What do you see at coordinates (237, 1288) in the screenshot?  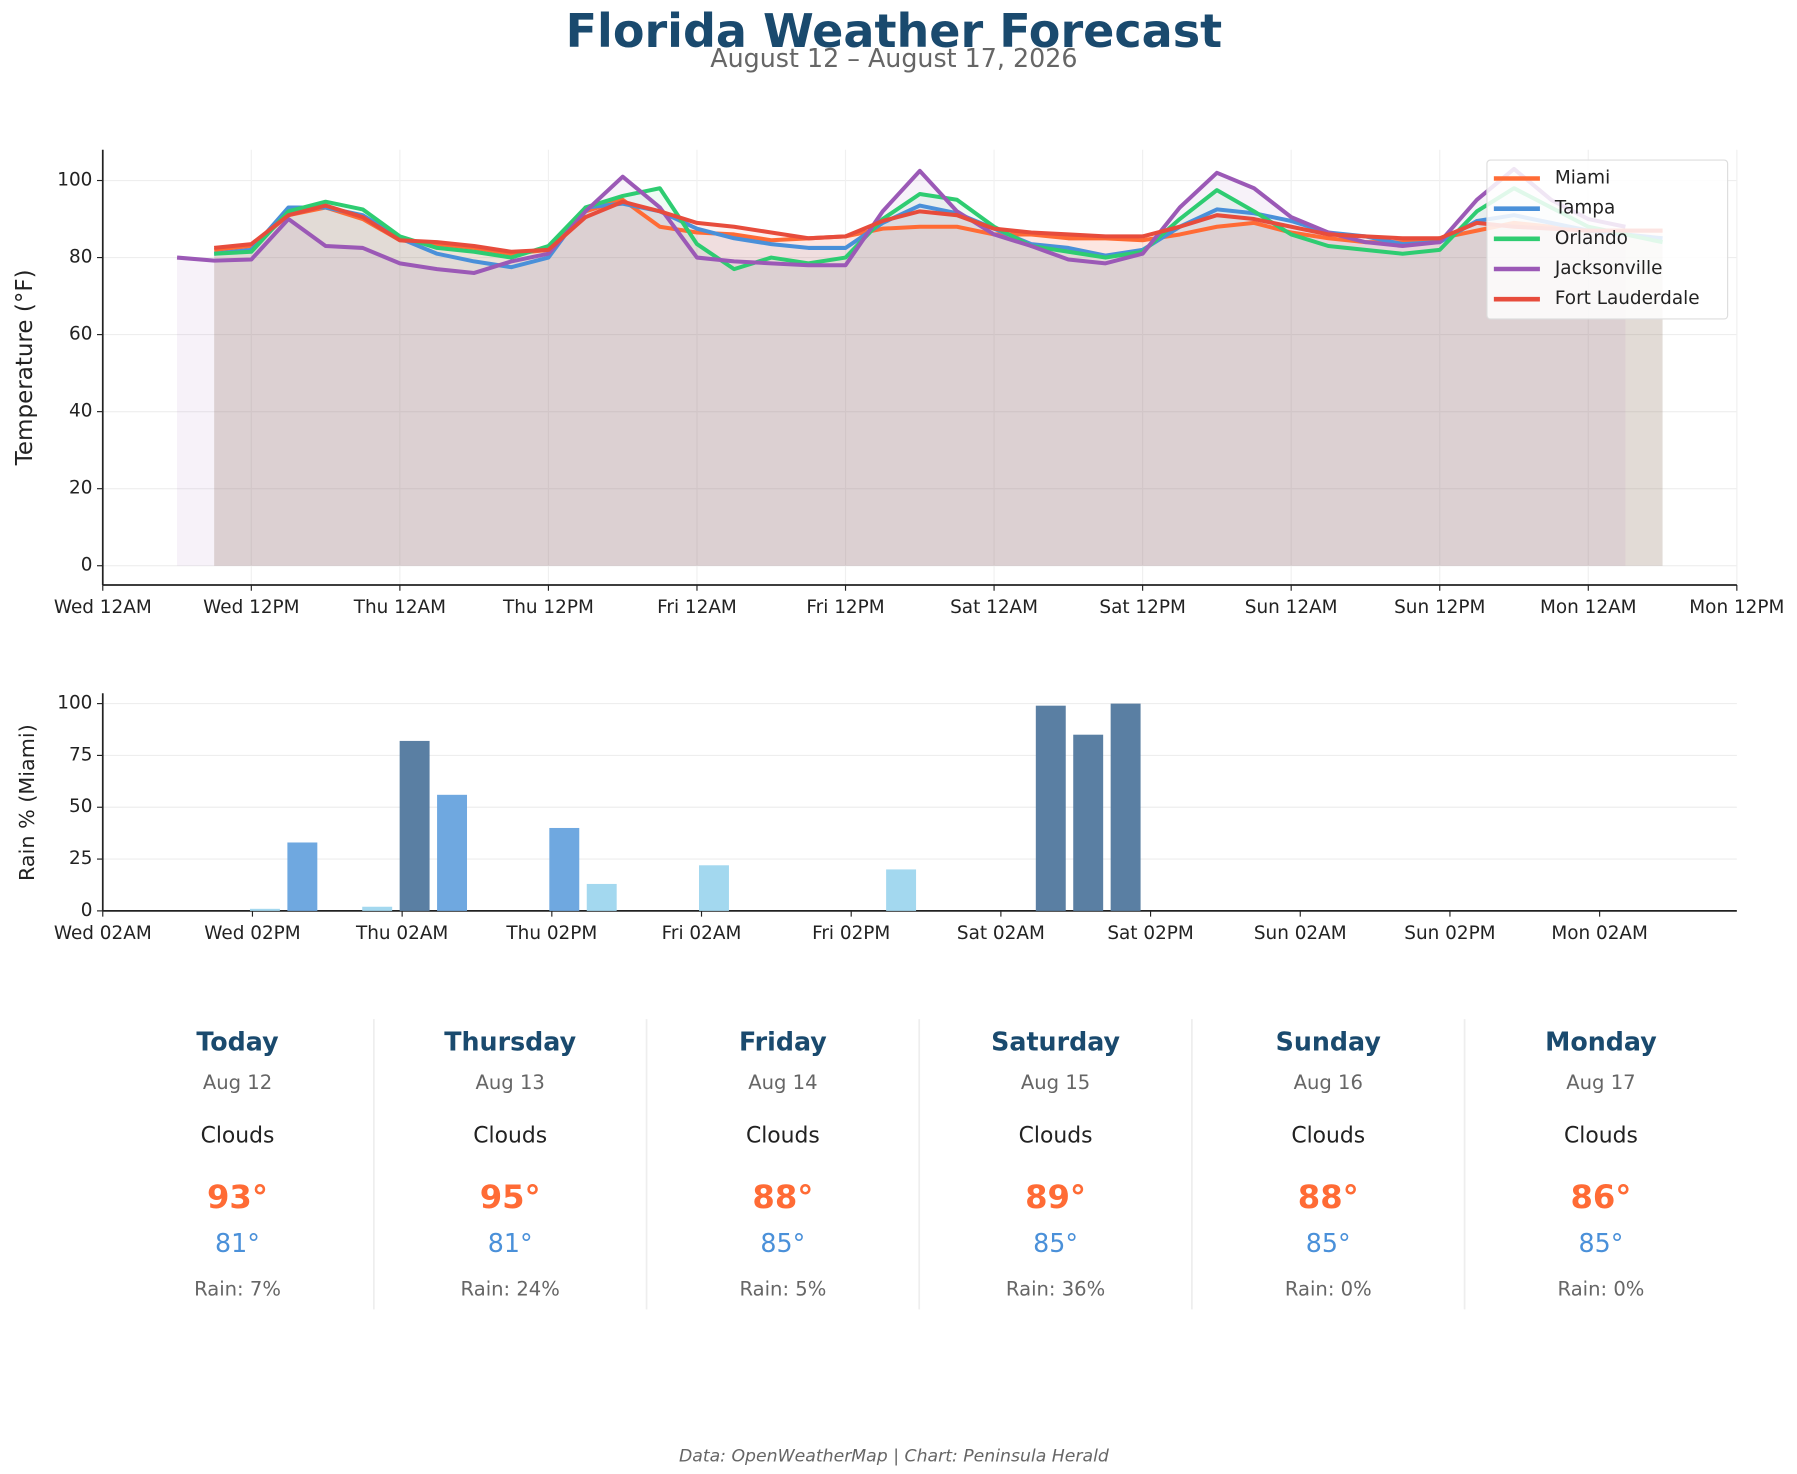 I see `forecast-rain: Rain: 7%` at bounding box center [237, 1288].